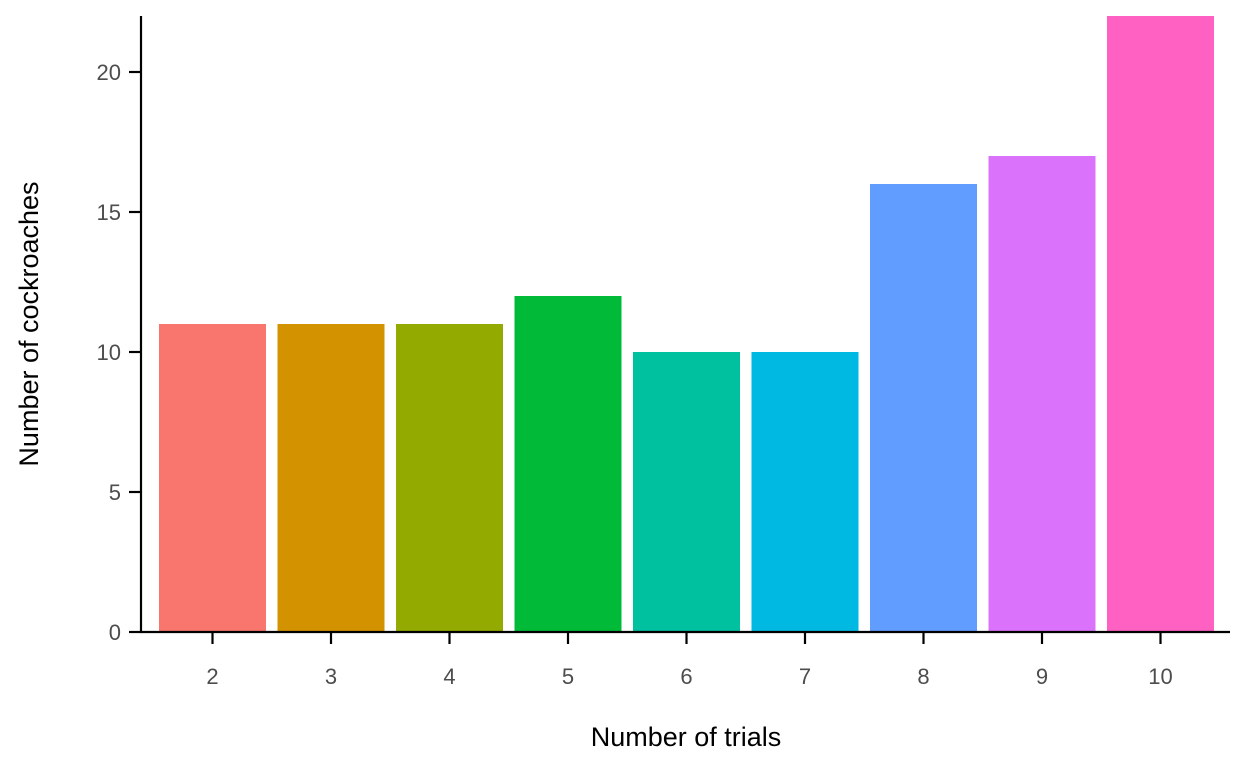 Image resolution: width=1248 pixels, height=768 pixels. Describe the element at coordinates (115, 492) in the screenshot. I see `y-tick-label-5: 5` at that location.